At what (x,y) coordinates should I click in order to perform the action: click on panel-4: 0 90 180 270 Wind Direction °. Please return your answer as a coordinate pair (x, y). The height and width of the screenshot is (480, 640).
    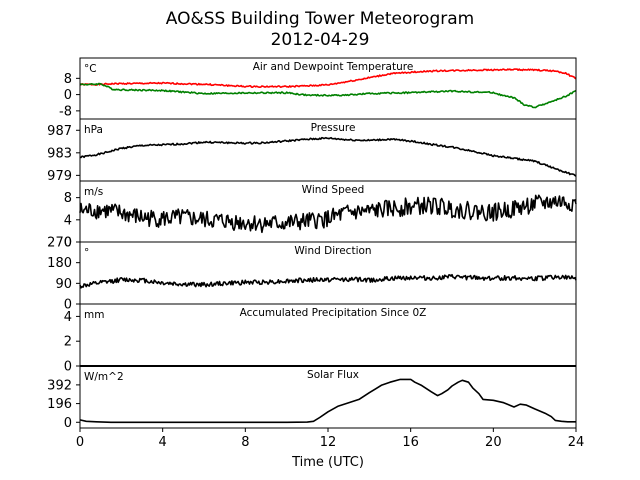
    Looking at the image, I should click on (312, 274).